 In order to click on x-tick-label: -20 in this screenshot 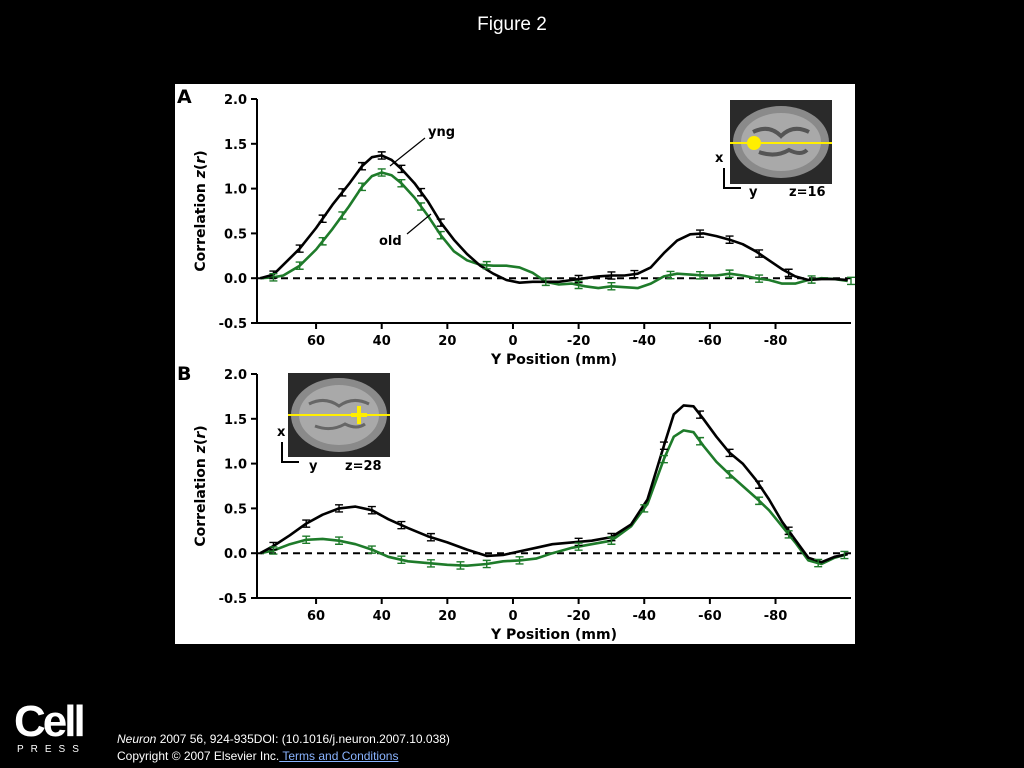, I will do `click(579, 616)`.